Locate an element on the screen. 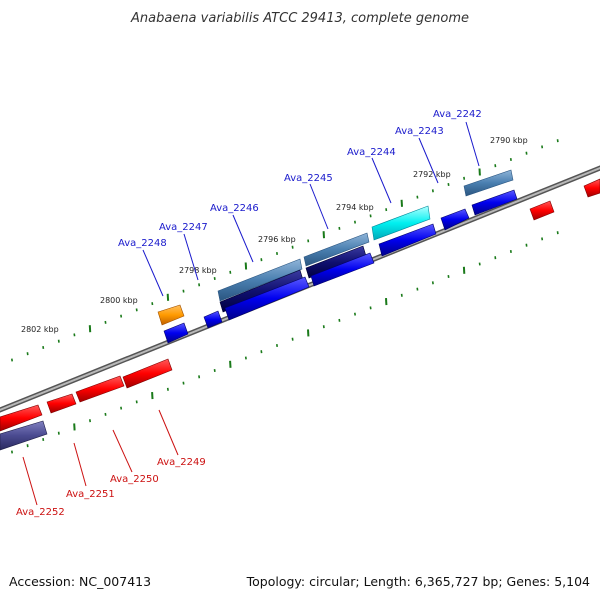 This screenshot has width=600, height=600. gene-label-ava-2245: Ava_2245 is located at coordinates (308, 178).